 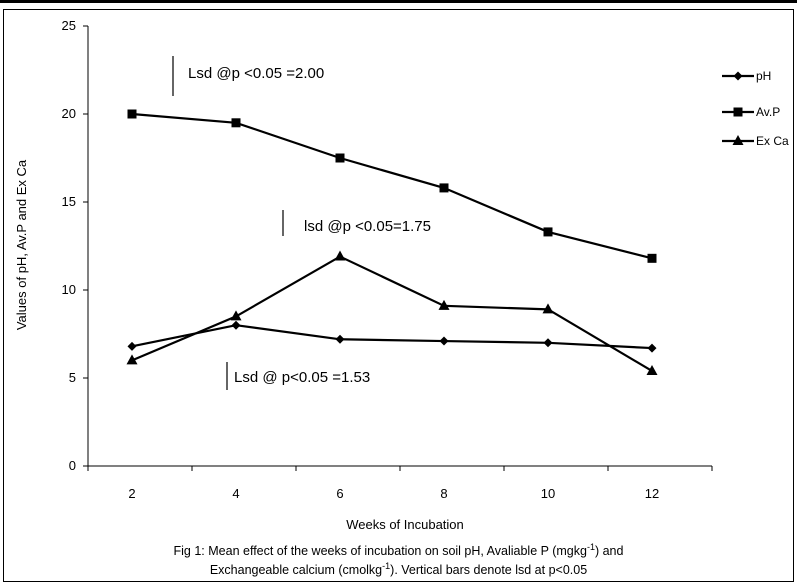 What do you see at coordinates (768, 112) in the screenshot?
I see `legend-label: Av.P` at bounding box center [768, 112].